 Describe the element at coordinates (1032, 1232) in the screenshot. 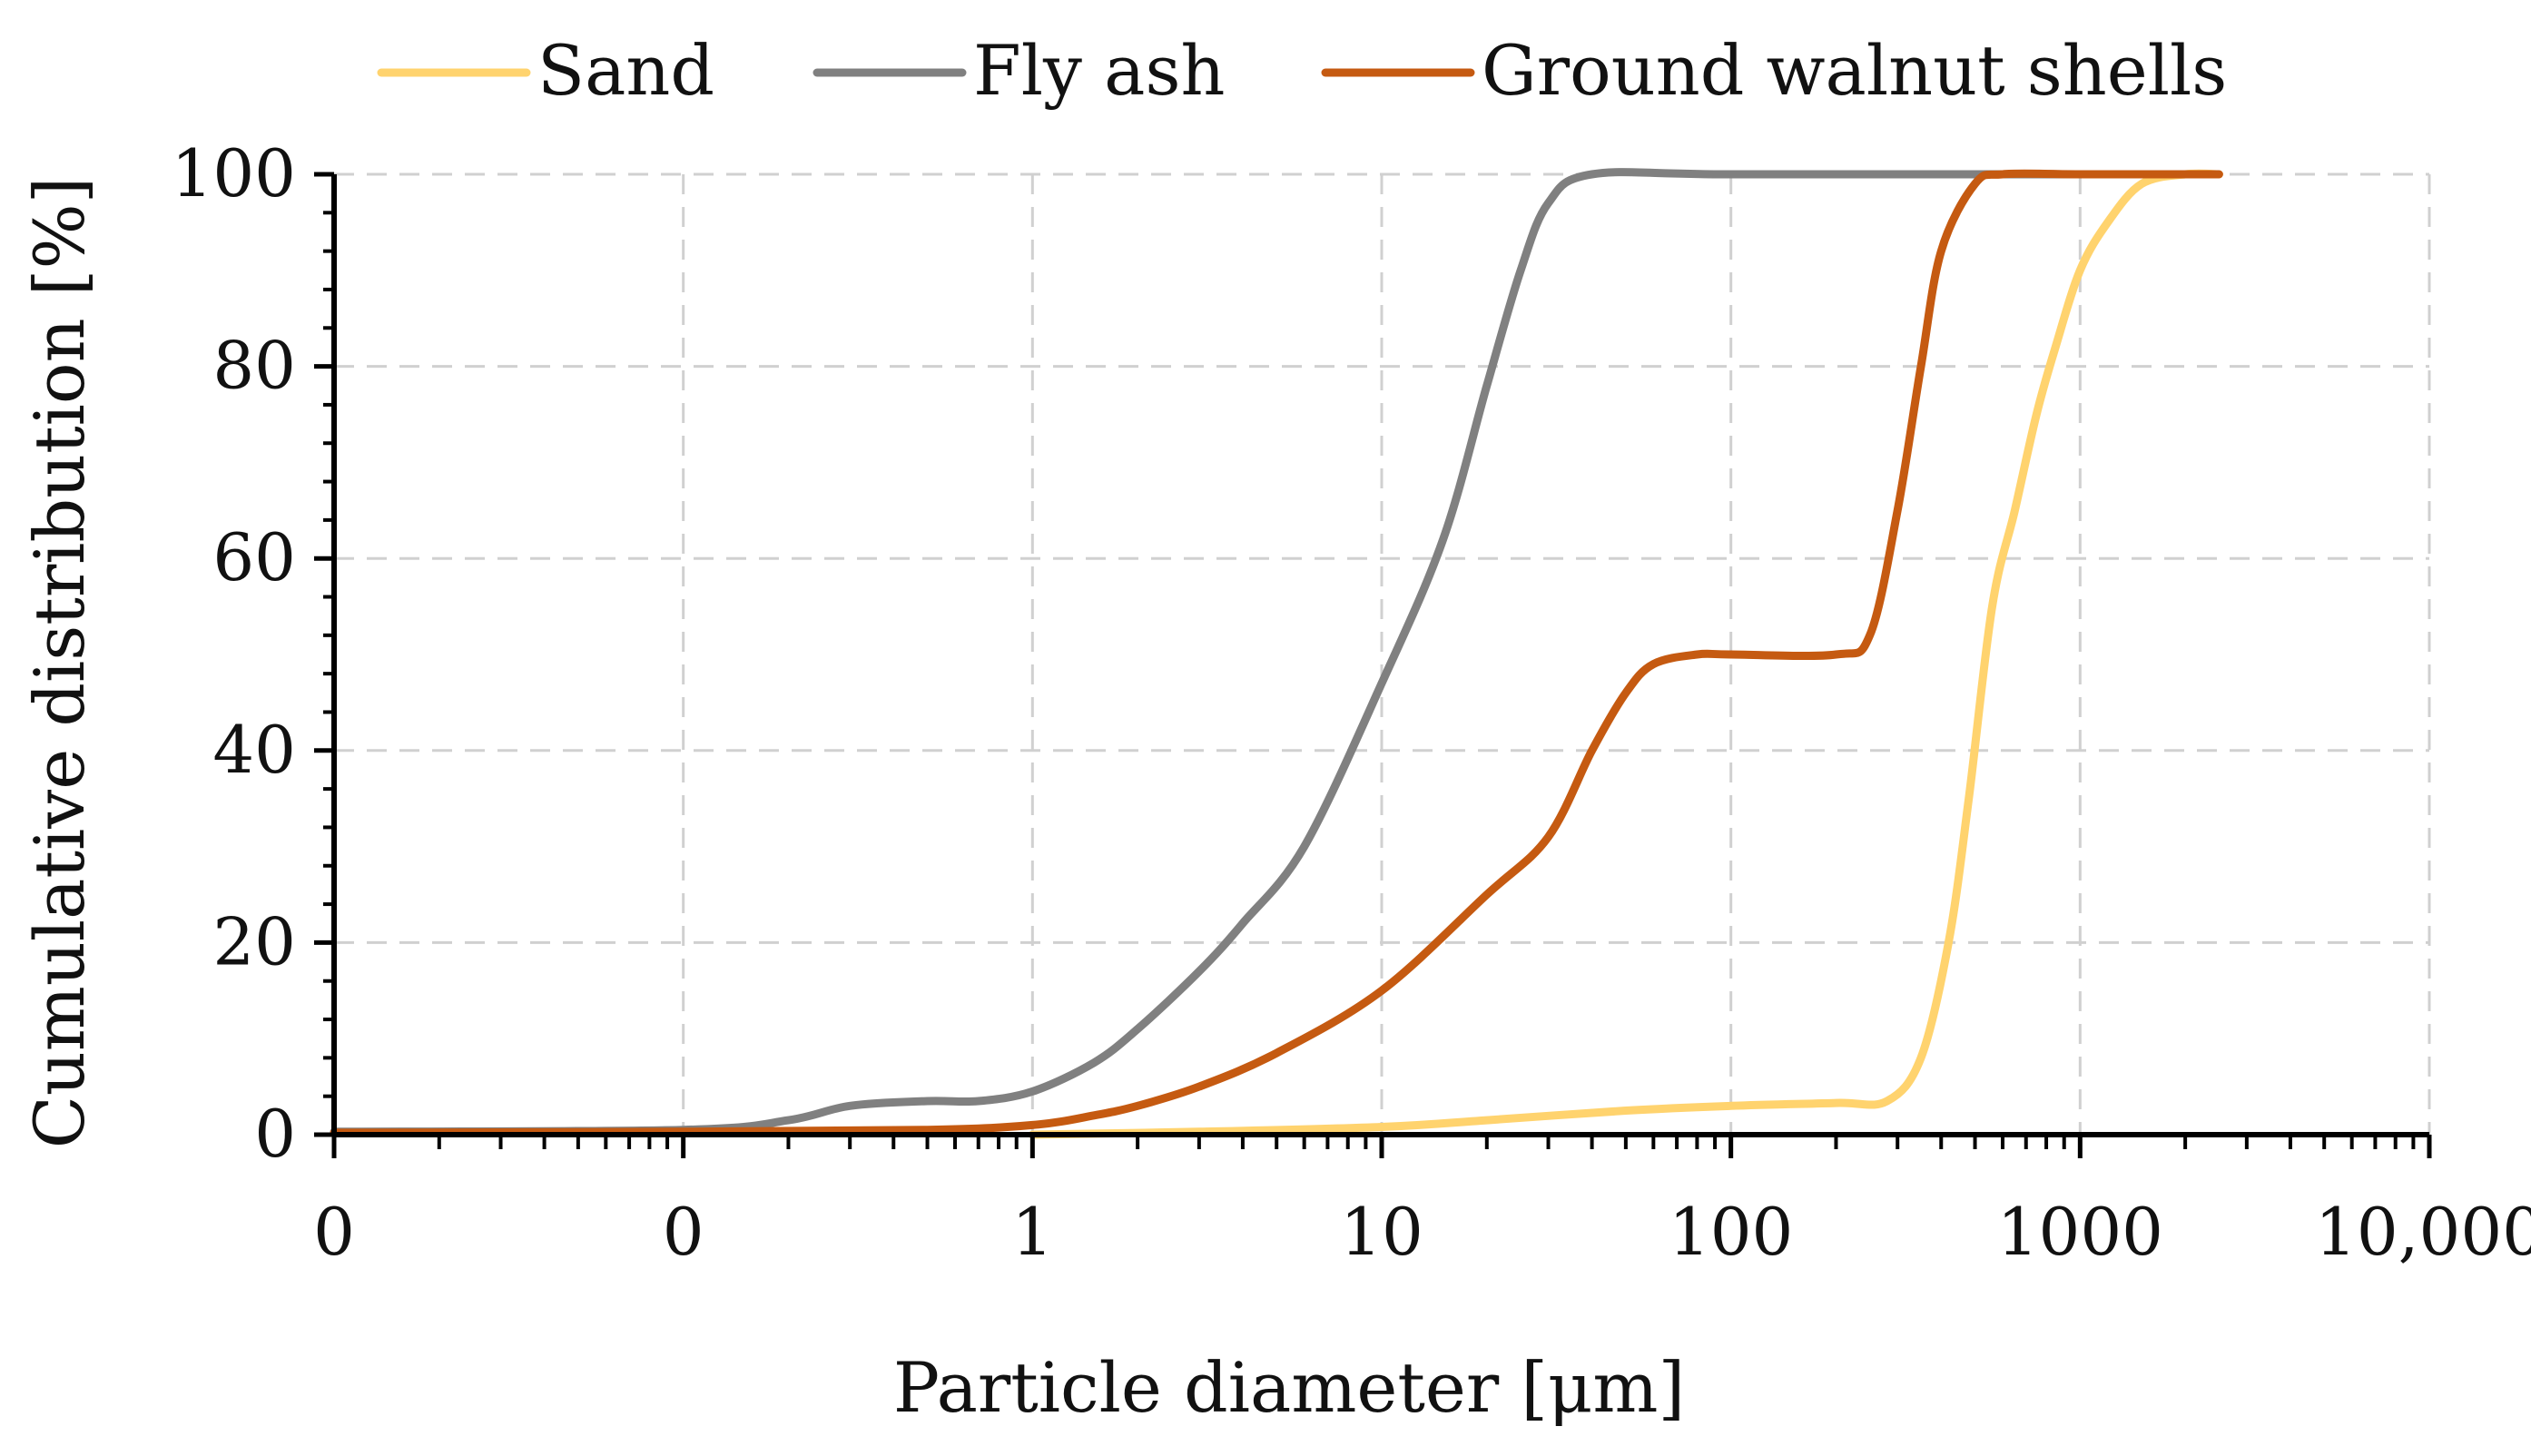

I see `x-tick-label: 1` at that location.